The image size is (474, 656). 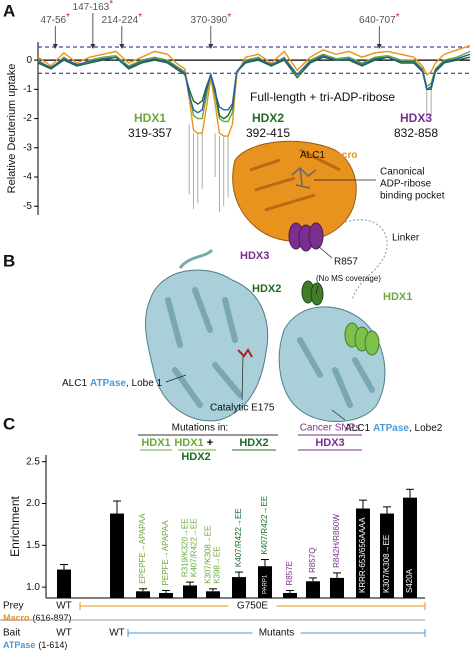 I want to click on hdx1-label: HDX1, so click(x=397, y=297).